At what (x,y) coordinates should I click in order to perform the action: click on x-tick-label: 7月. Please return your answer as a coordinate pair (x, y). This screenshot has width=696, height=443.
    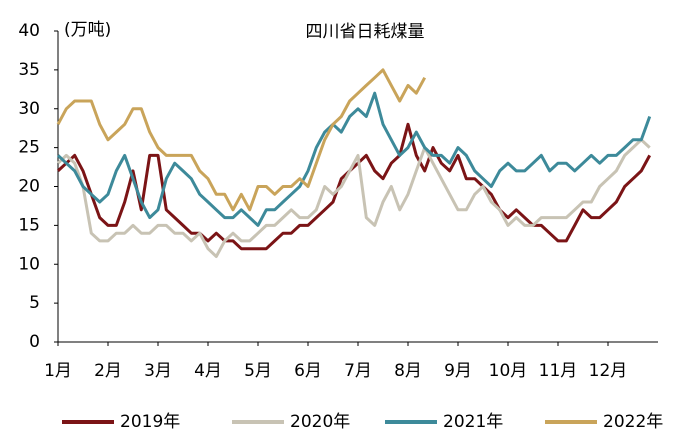
    Looking at the image, I should click on (358, 371).